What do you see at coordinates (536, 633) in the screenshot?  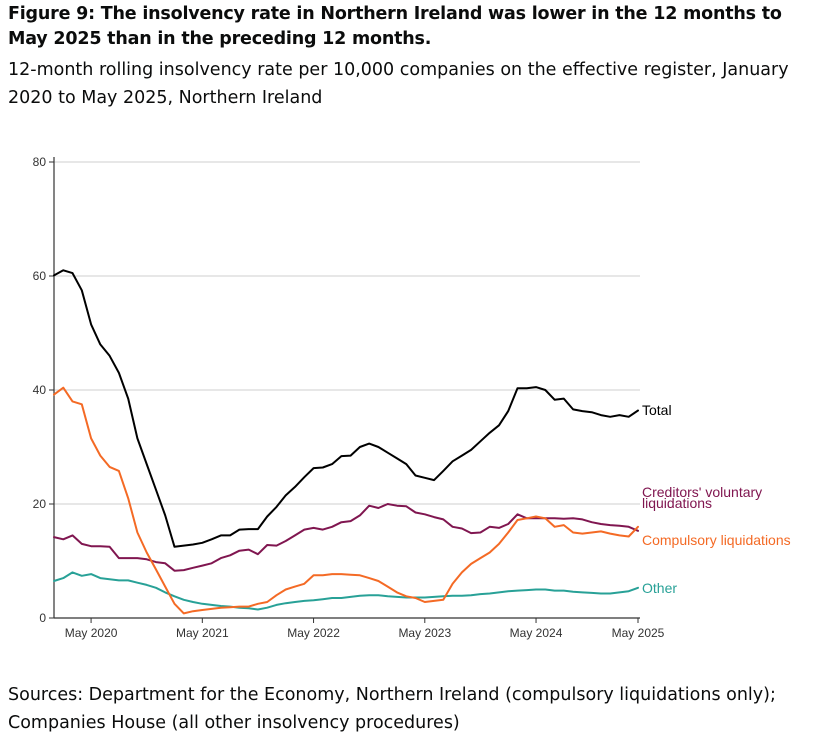 I see `x-tick-label: May 2024` at bounding box center [536, 633].